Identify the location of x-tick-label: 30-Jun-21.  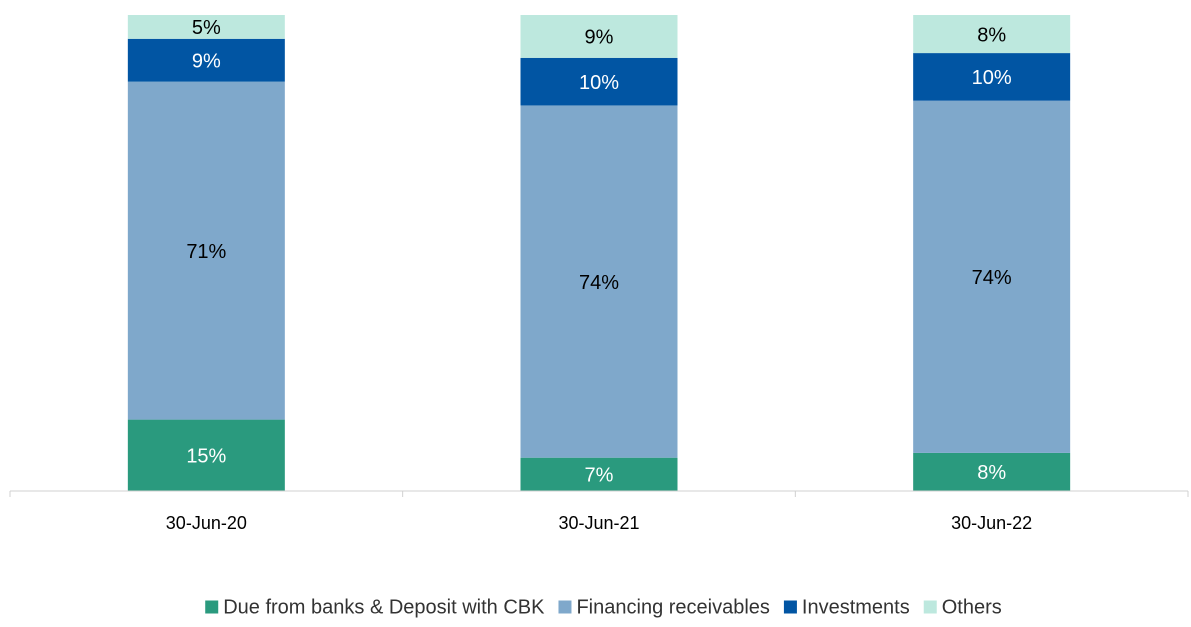
(598, 523).